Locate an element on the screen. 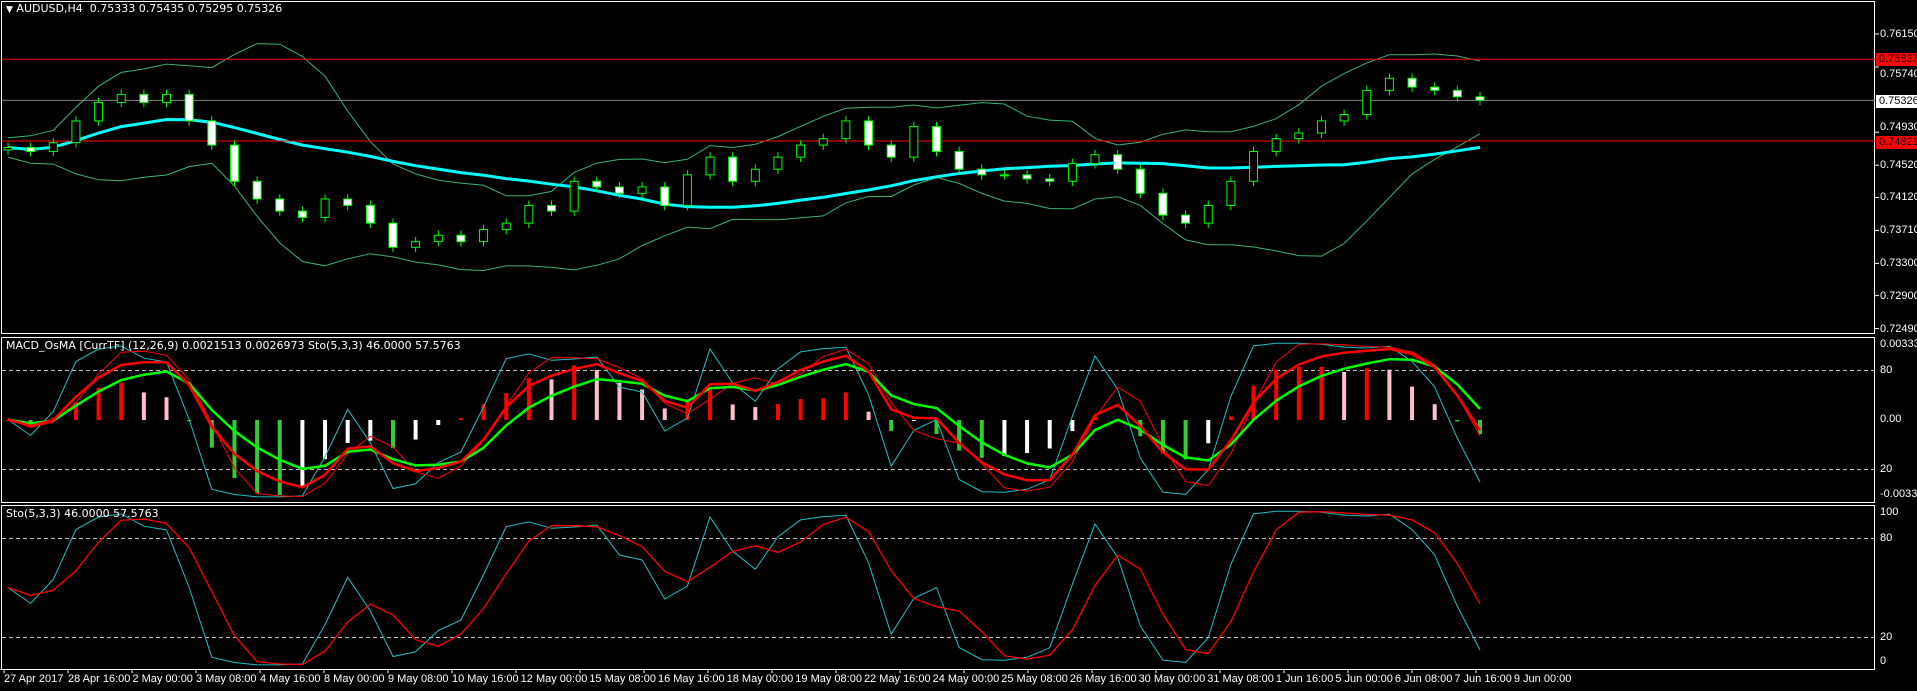  time-axis-label: 19 May 08:00 is located at coordinates (828, 679).